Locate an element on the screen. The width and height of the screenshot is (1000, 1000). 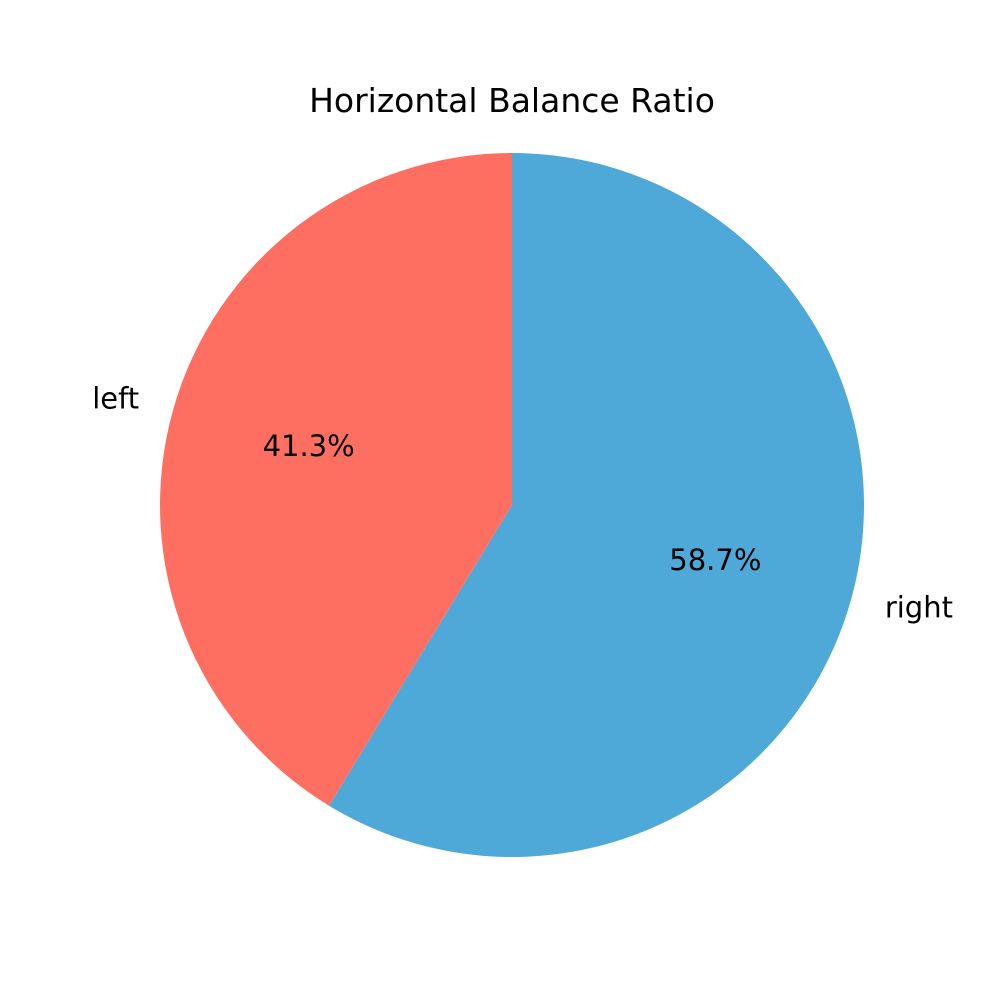
slice-percent-left: 41.3% is located at coordinates (309, 446).